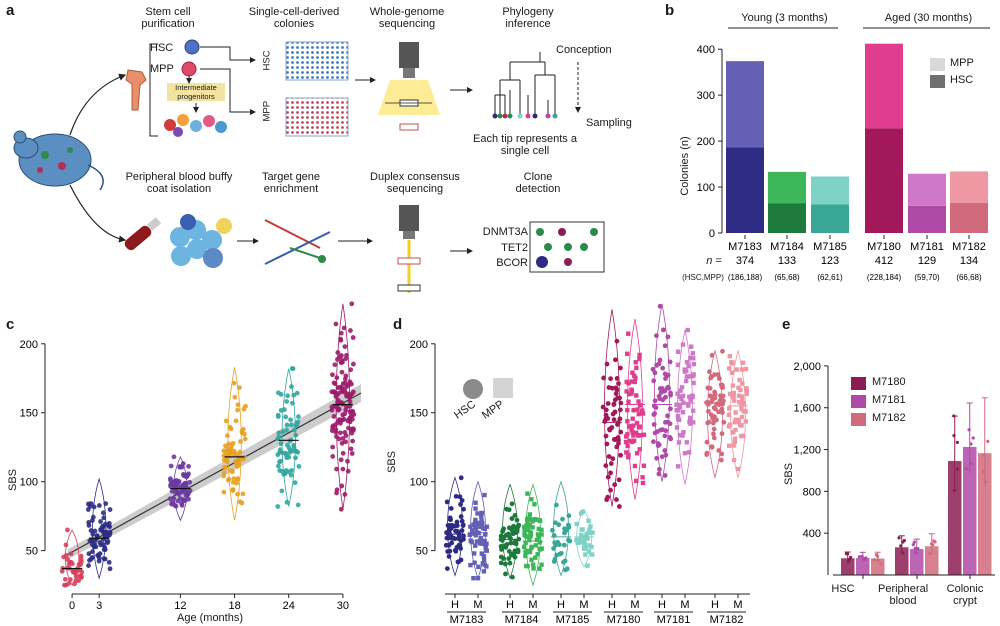  I want to click on b-xlabel-M7185: M7185, so click(830, 247).